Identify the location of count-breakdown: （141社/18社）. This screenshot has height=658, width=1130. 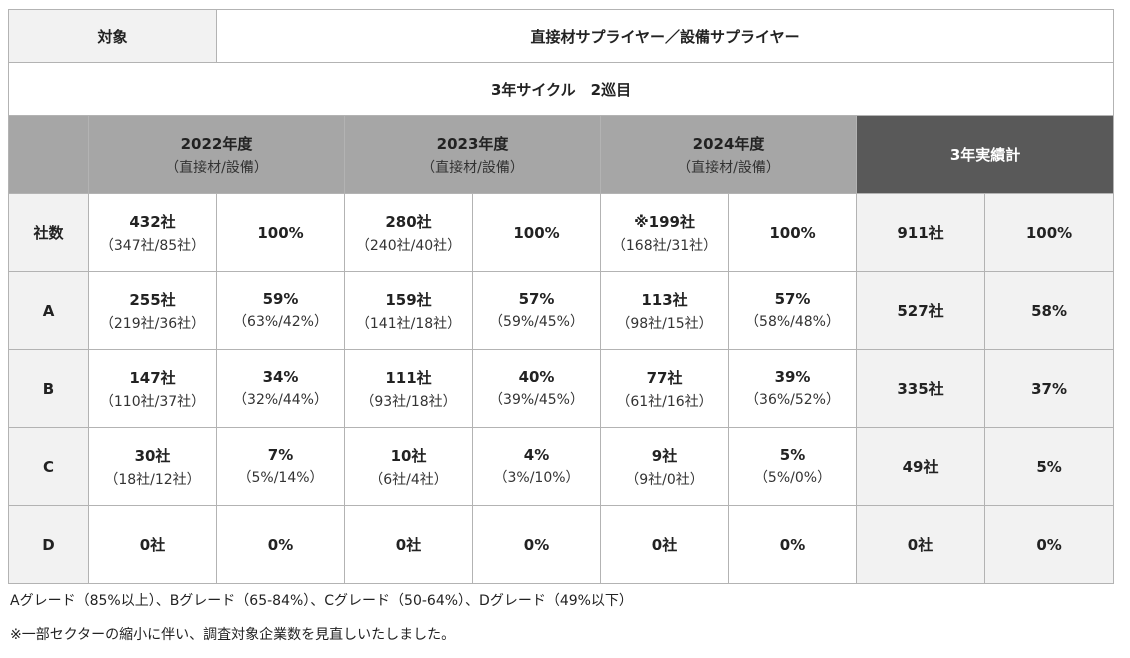
(408, 323).